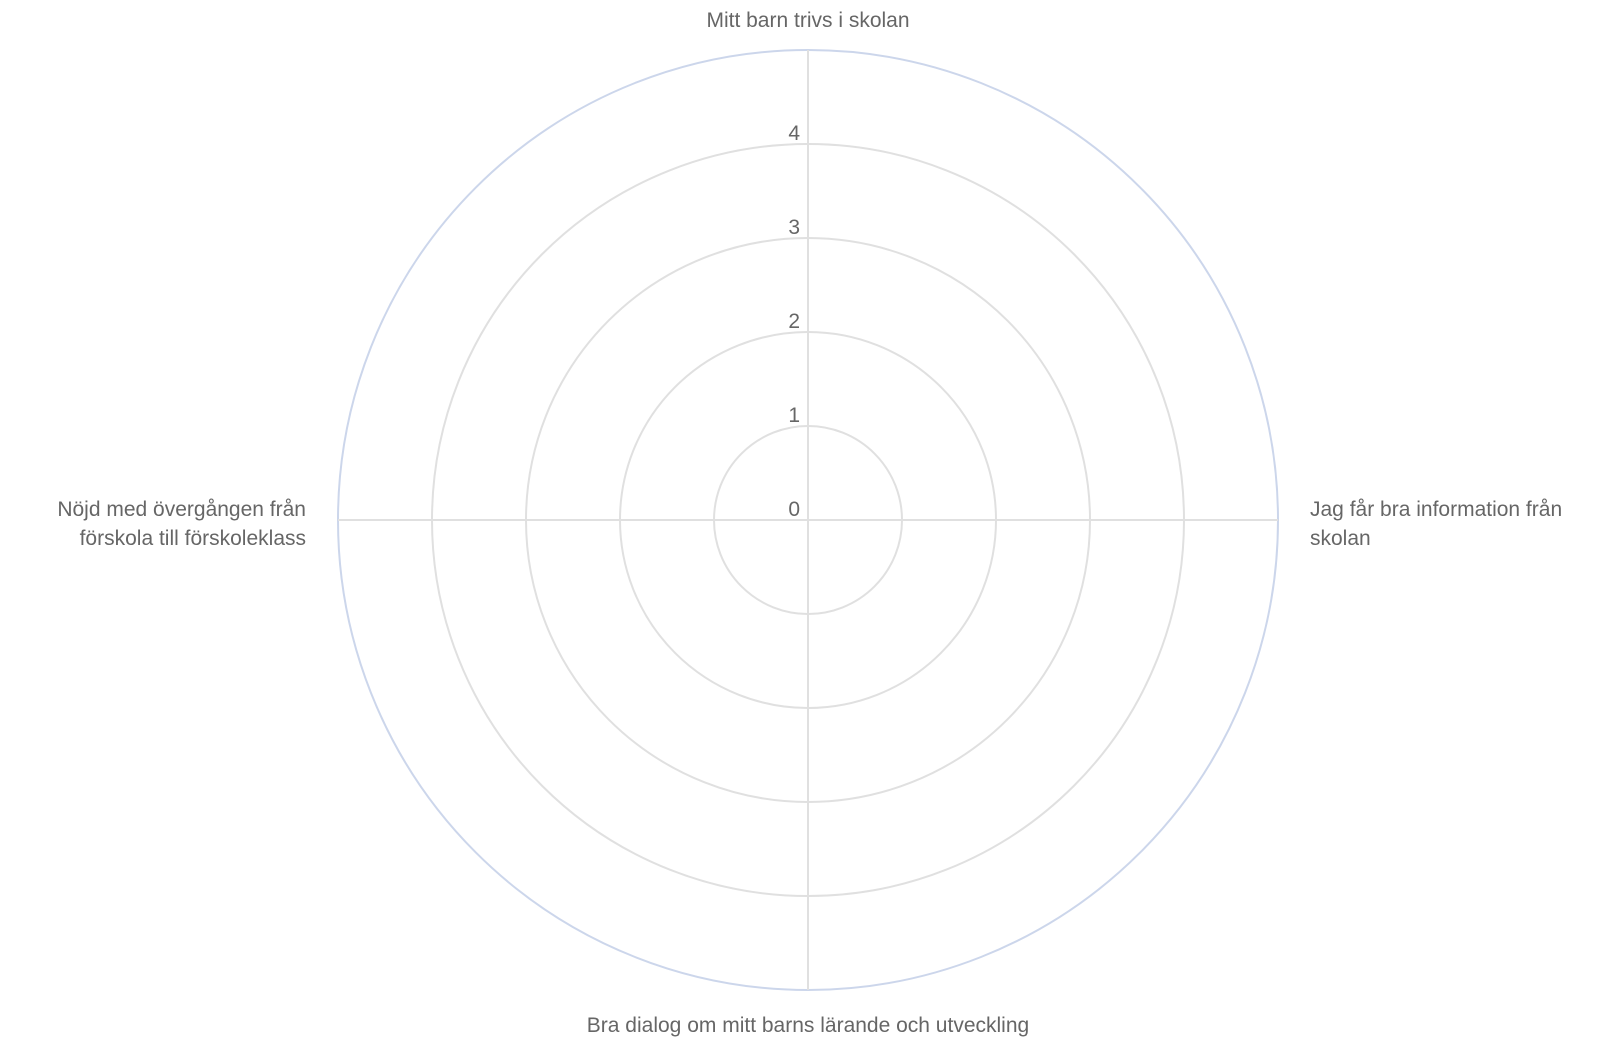 This screenshot has width=1608, height=1040. Describe the element at coordinates (1340, 538) in the screenshot. I see `axis-label-1-line-1: skolan` at that location.